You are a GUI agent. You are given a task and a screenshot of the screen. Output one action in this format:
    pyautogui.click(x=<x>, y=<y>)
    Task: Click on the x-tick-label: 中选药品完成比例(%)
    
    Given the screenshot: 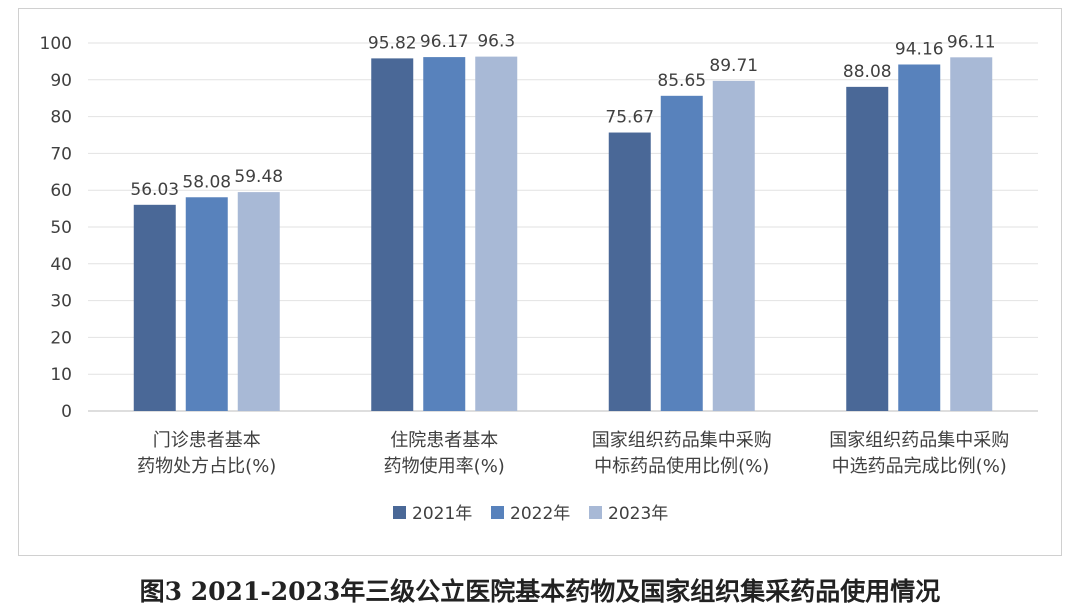 What is the action you would take?
    pyautogui.click(x=919, y=466)
    